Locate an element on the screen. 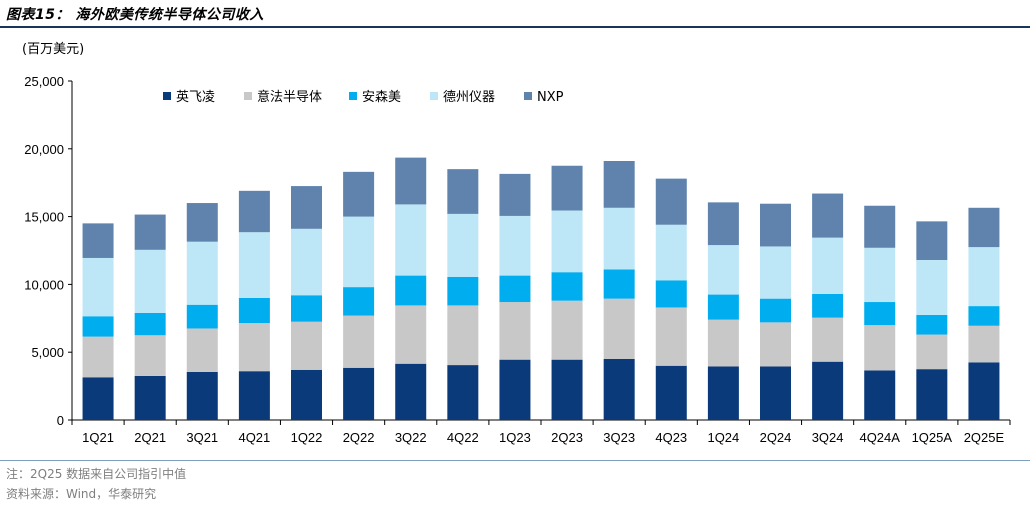 This screenshot has width=1030, height=506. chart-title: 图表15： 海外欧美传统半导体公司收入 is located at coordinates (135, 15).